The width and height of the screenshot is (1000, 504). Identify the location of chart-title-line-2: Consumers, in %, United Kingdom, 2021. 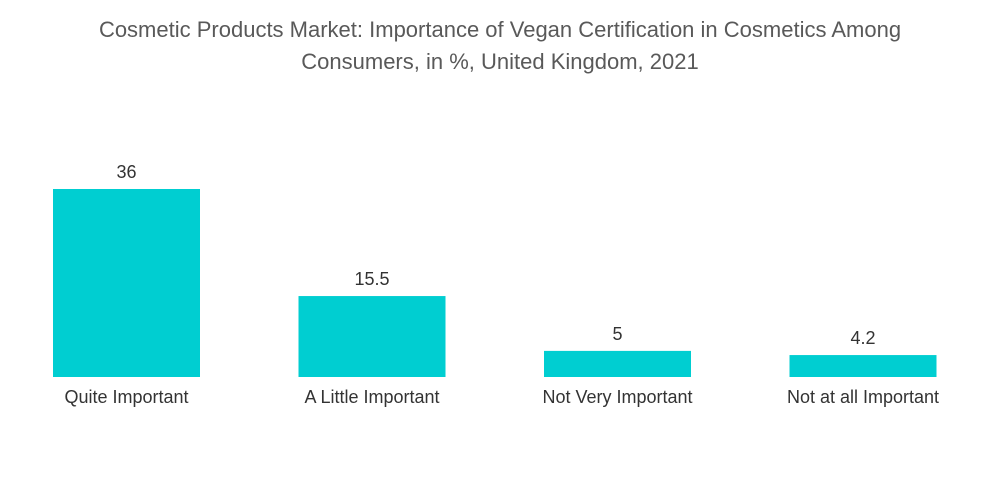
(500, 61).